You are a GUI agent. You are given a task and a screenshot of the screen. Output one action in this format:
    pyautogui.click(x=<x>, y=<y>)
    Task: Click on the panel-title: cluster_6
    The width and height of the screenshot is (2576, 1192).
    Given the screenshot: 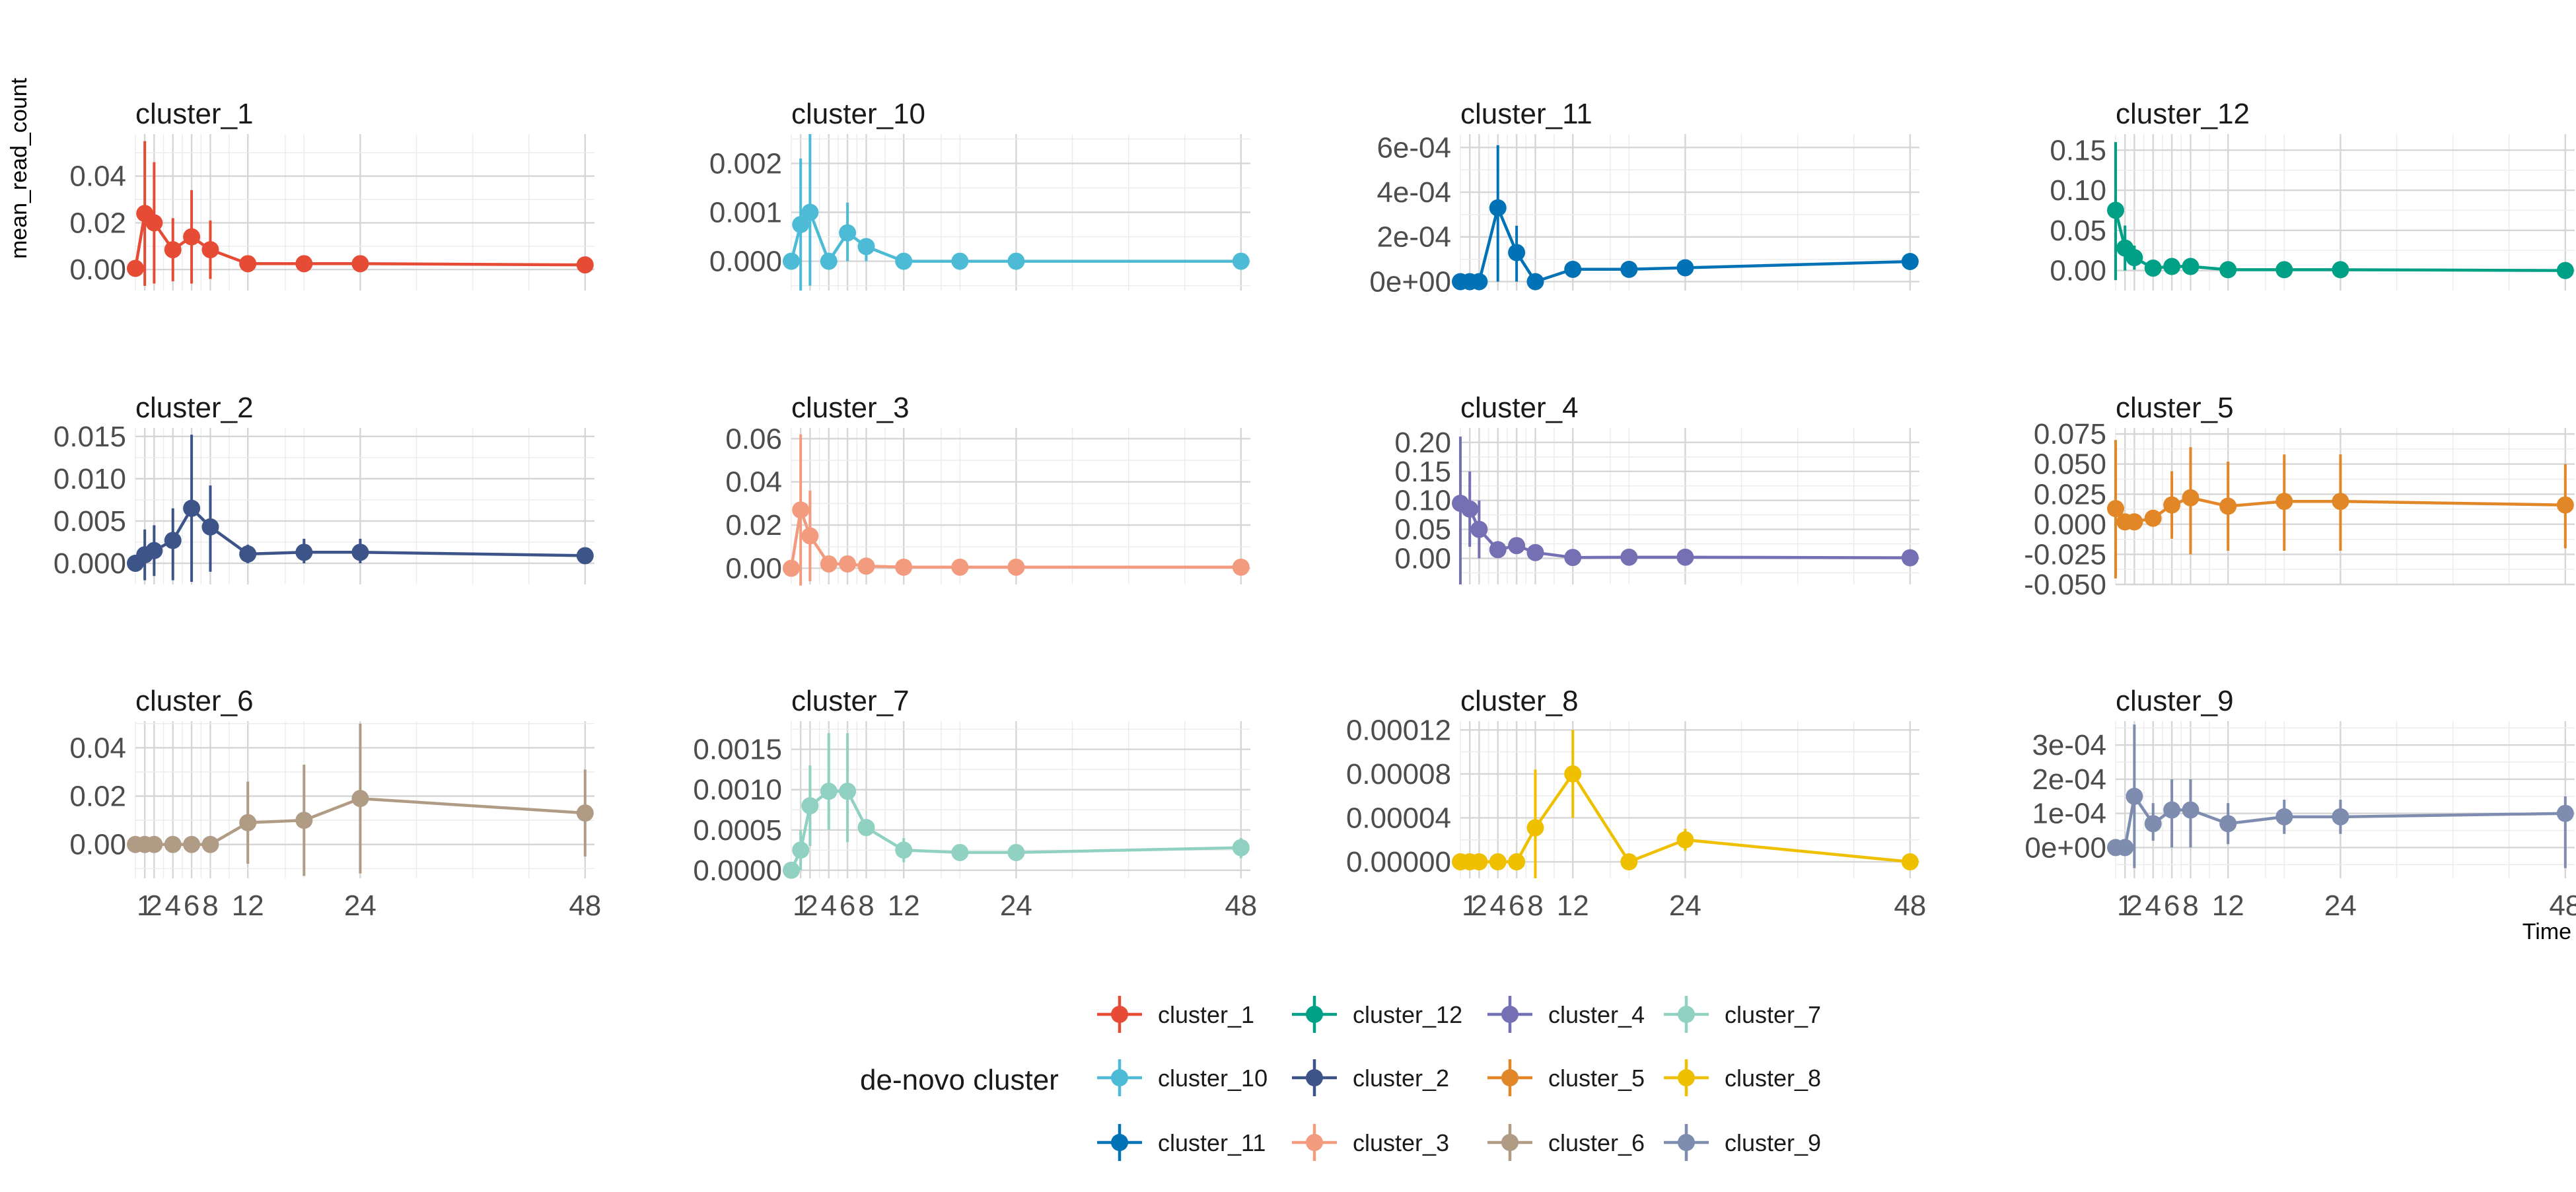 What is the action you would take?
    pyautogui.click(x=195, y=701)
    